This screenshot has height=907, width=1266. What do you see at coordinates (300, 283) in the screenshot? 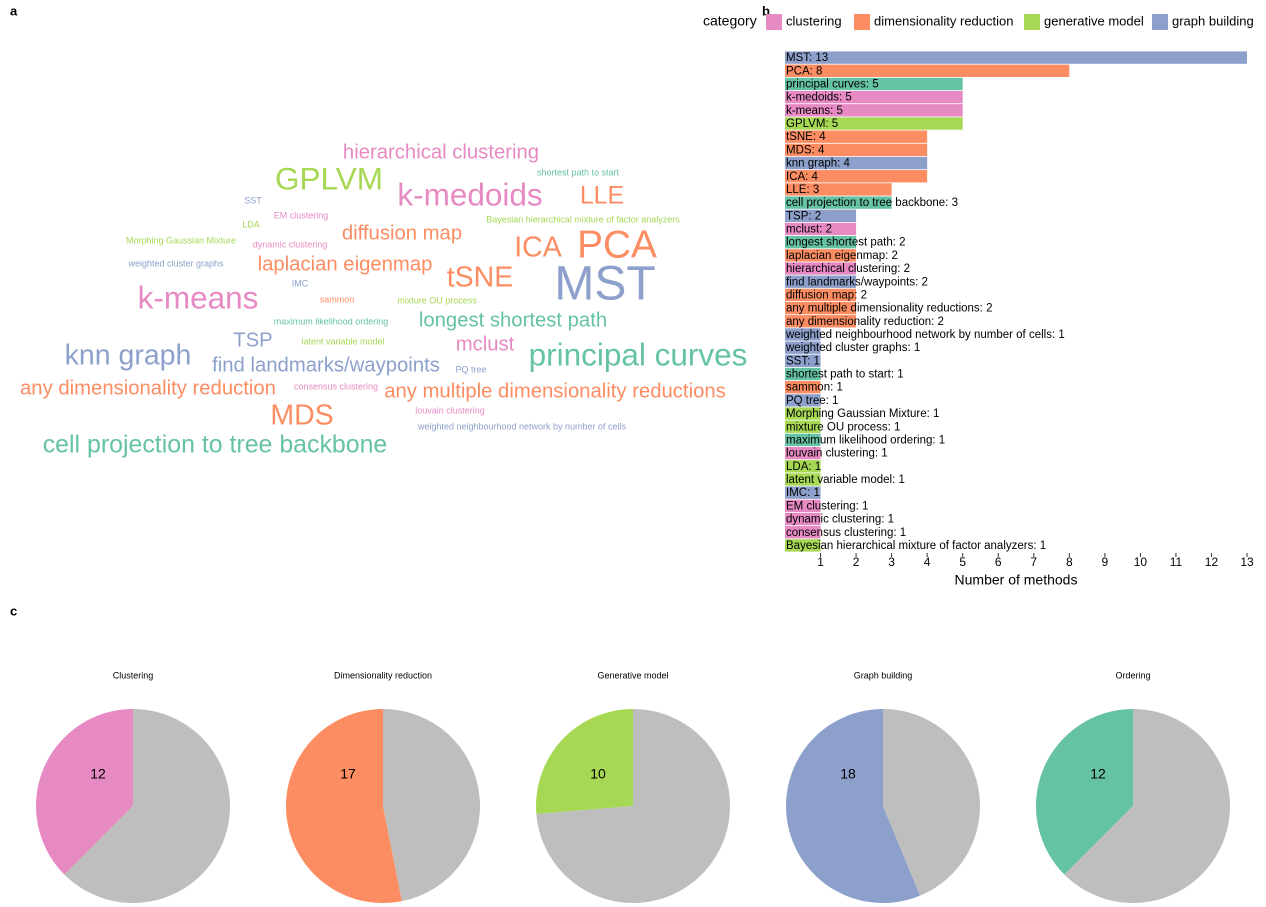
I see `word: IMC` at bounding box center [300, 283].